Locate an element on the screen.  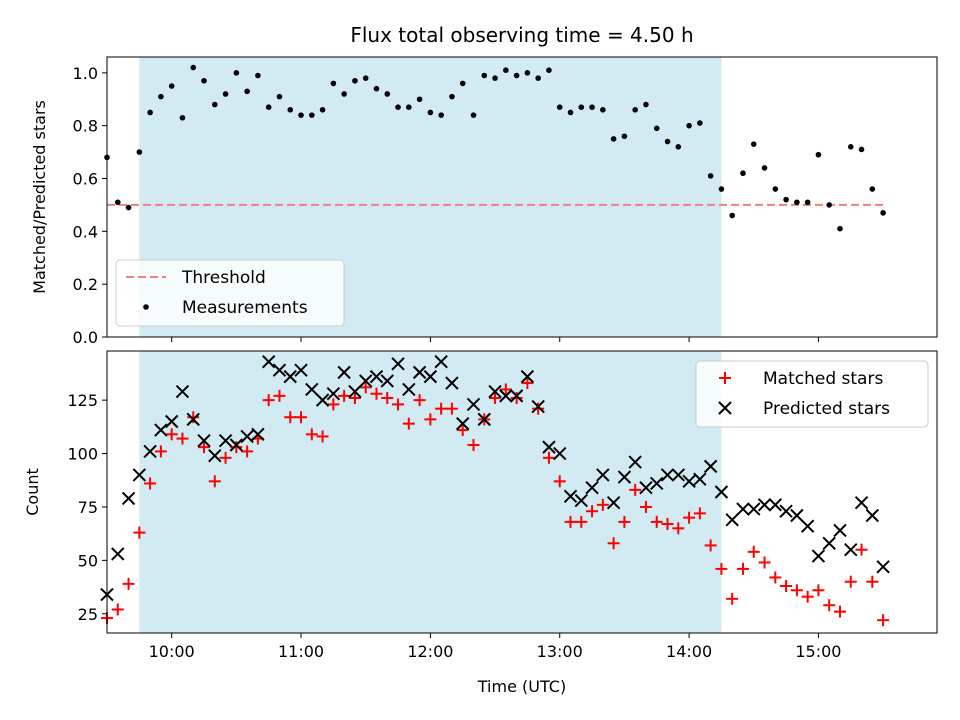
top-legend: Threshold Measurements is located at coordinates (230, 293).